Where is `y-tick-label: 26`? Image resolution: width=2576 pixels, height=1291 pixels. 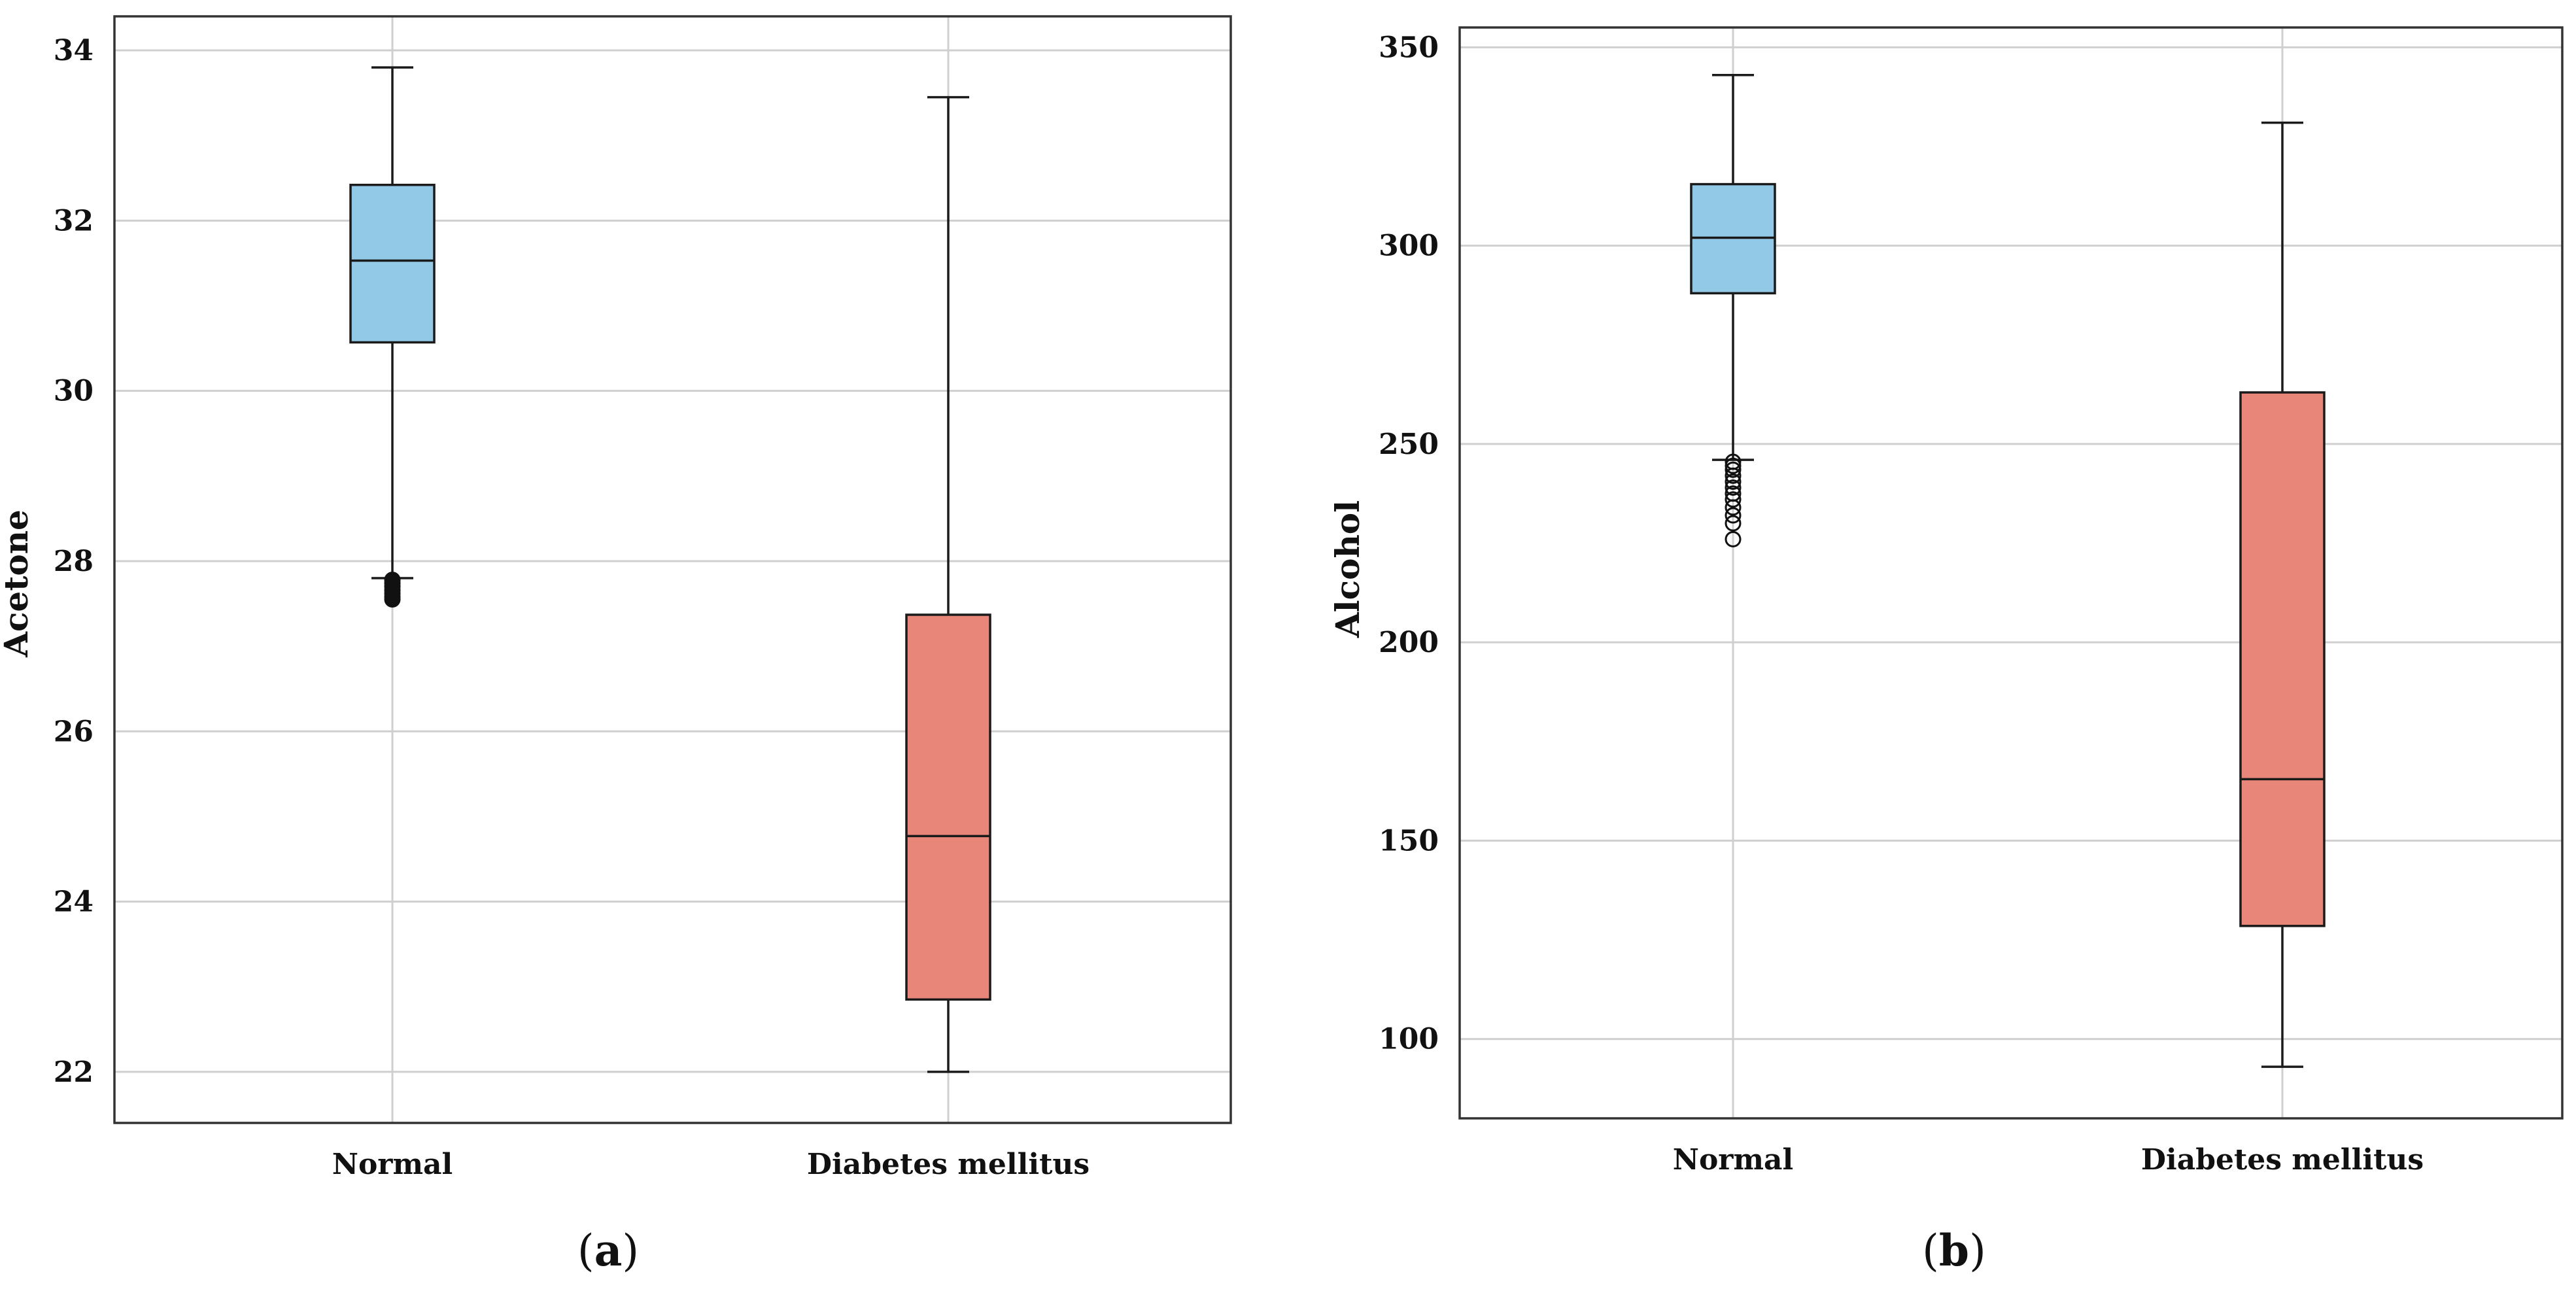
y-tick-label: 26 is located at coordinates (74, 731).